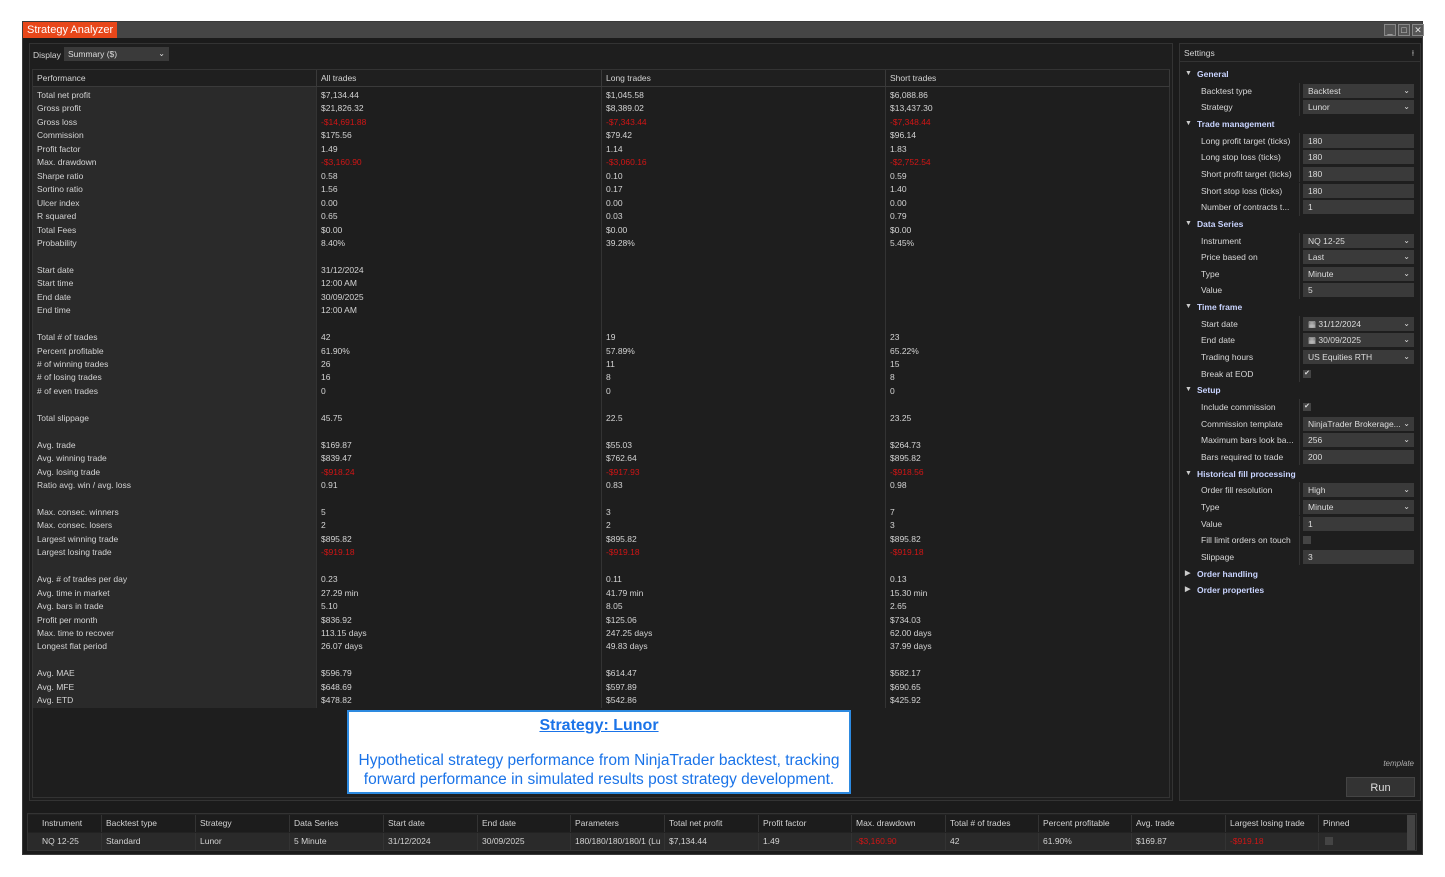 The height and width of the screenshot is (877, 1445). What do you see at coordinates (1300, 574) in the screenshot?
I see `settings-section: ▶ Order handling` at bounding box center [1300, 574].